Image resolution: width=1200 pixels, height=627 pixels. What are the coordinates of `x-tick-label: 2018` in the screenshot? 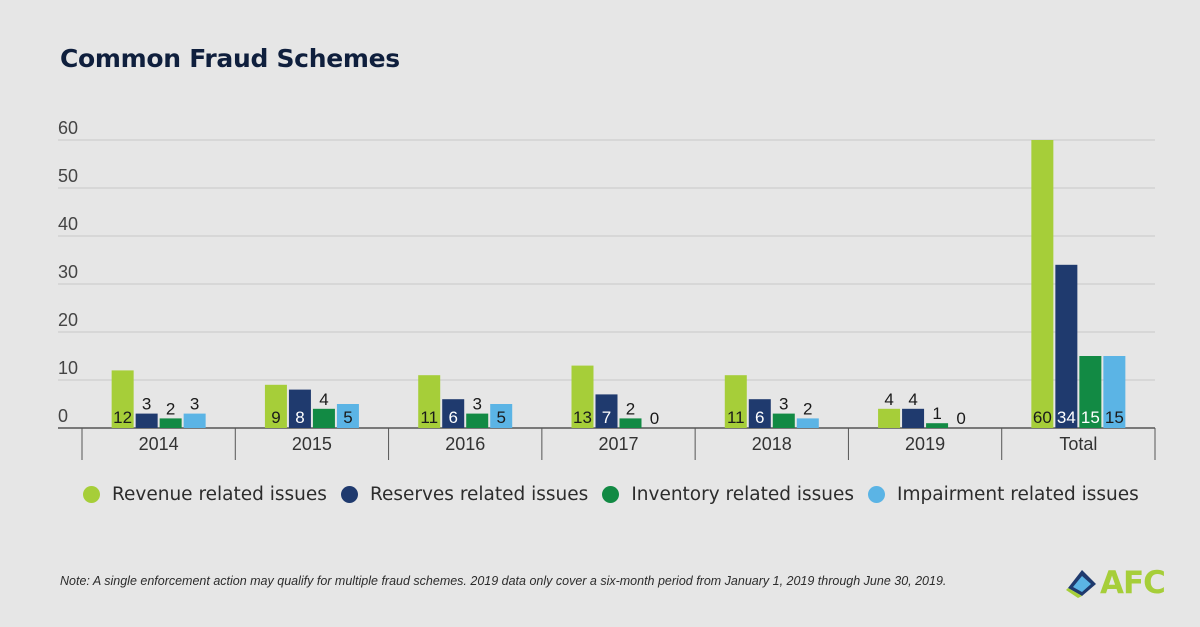 It's located at (772, 444).